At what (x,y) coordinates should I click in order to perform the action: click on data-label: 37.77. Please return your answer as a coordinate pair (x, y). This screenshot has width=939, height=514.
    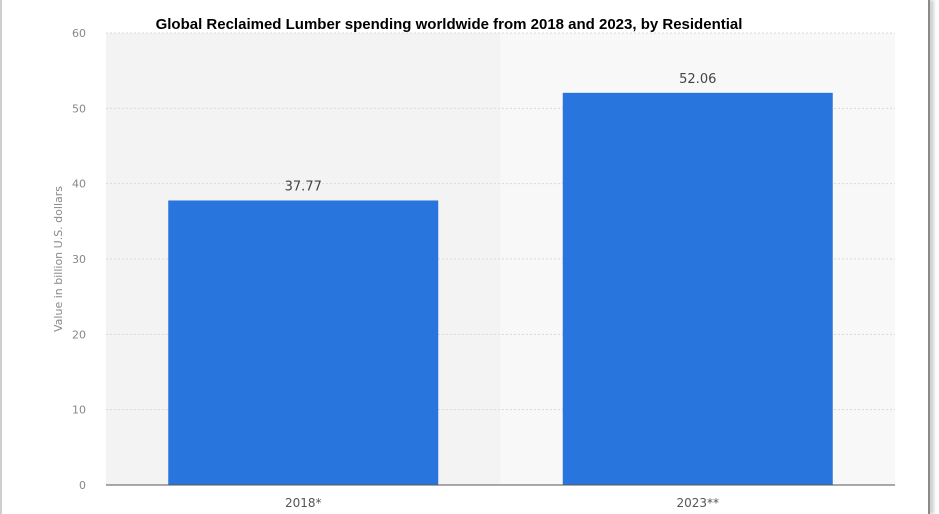
    Looking at the image, I should click on (303, 186).